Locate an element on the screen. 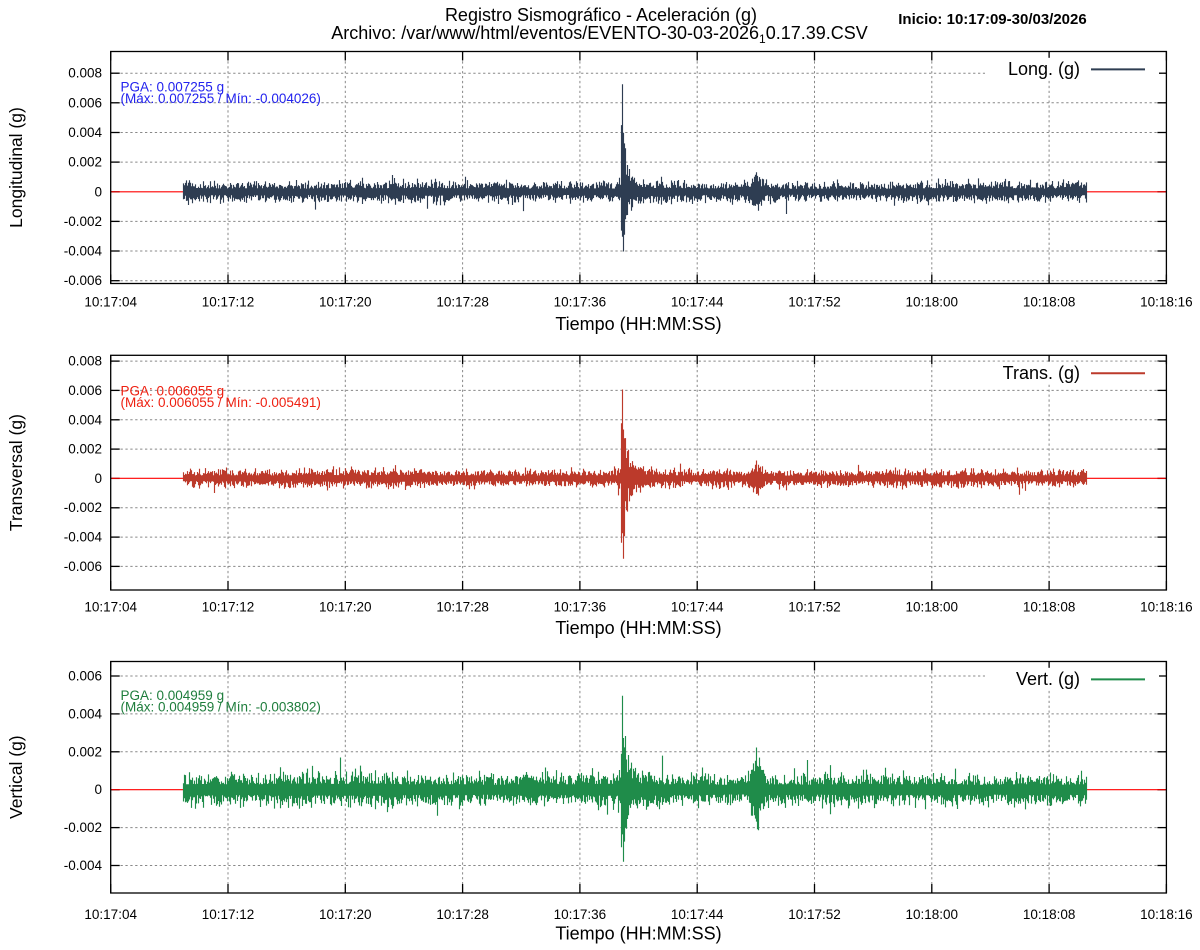 The image size is (1200, 950). svg-text:(Máx: 0.006055 / Mín: -0.00549: (Máx: 0.006055 / Mín: -0.005491) is located at coordinates (221, 402).